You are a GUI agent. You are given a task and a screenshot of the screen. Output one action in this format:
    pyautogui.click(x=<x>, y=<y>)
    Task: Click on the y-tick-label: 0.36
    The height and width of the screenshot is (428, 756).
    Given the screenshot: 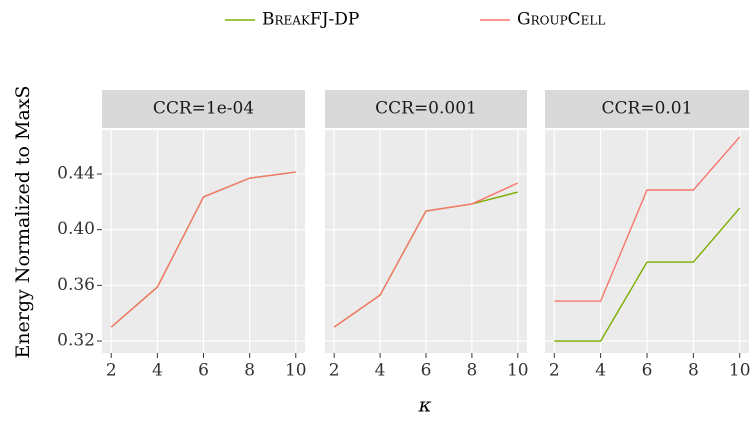 What is the action you would take?
    pyautogui.click(x=76, y=285)
    